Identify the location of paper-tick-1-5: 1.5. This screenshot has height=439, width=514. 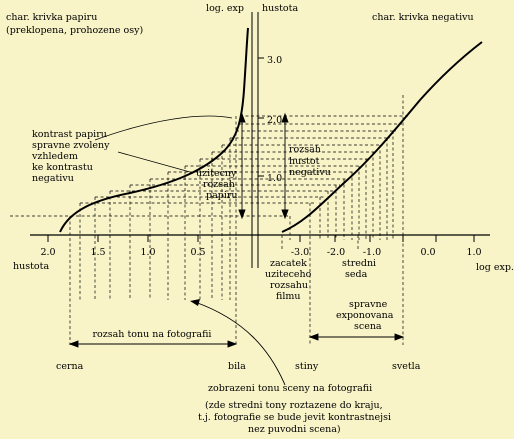
(97, 252).